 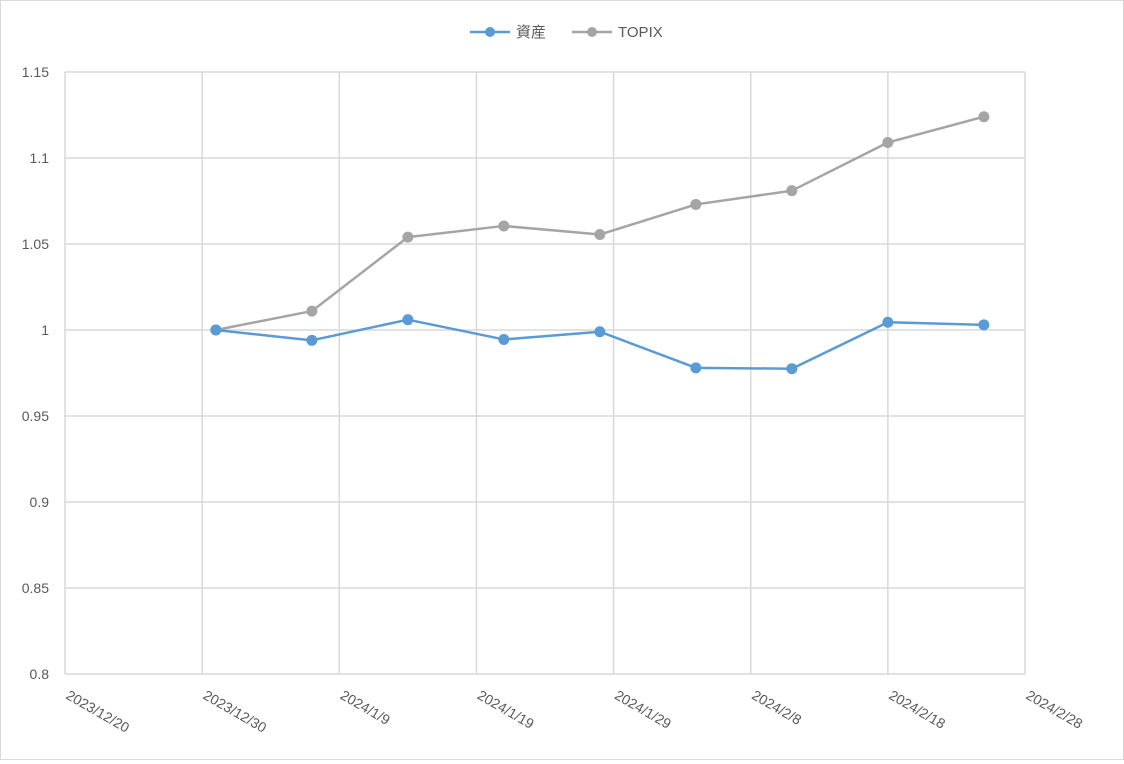 What do you see at coordinates (45, 330) in the screenshot?
I see `y-tick-label: 1` at bounding box center [45, 330].